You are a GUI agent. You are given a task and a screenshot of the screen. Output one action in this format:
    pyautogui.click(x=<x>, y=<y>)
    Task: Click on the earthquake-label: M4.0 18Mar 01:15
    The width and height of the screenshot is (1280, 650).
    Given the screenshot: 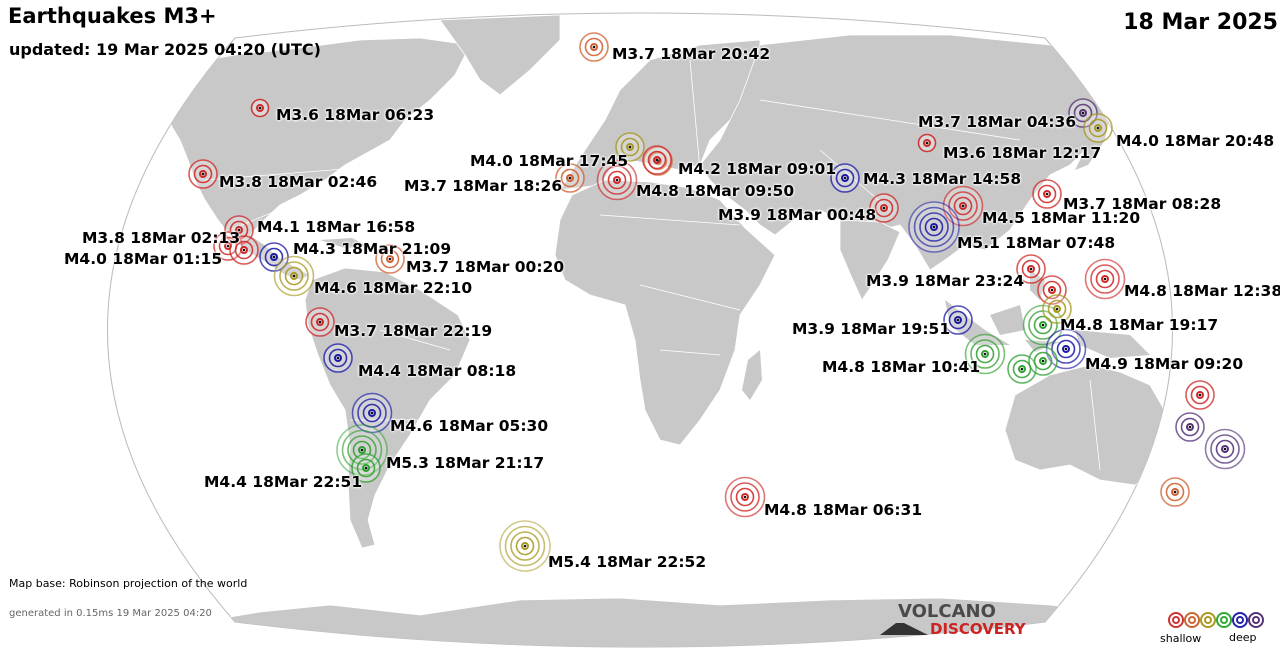 What is the action you would take?
    pyautogui.click(x=143, y=259)
    